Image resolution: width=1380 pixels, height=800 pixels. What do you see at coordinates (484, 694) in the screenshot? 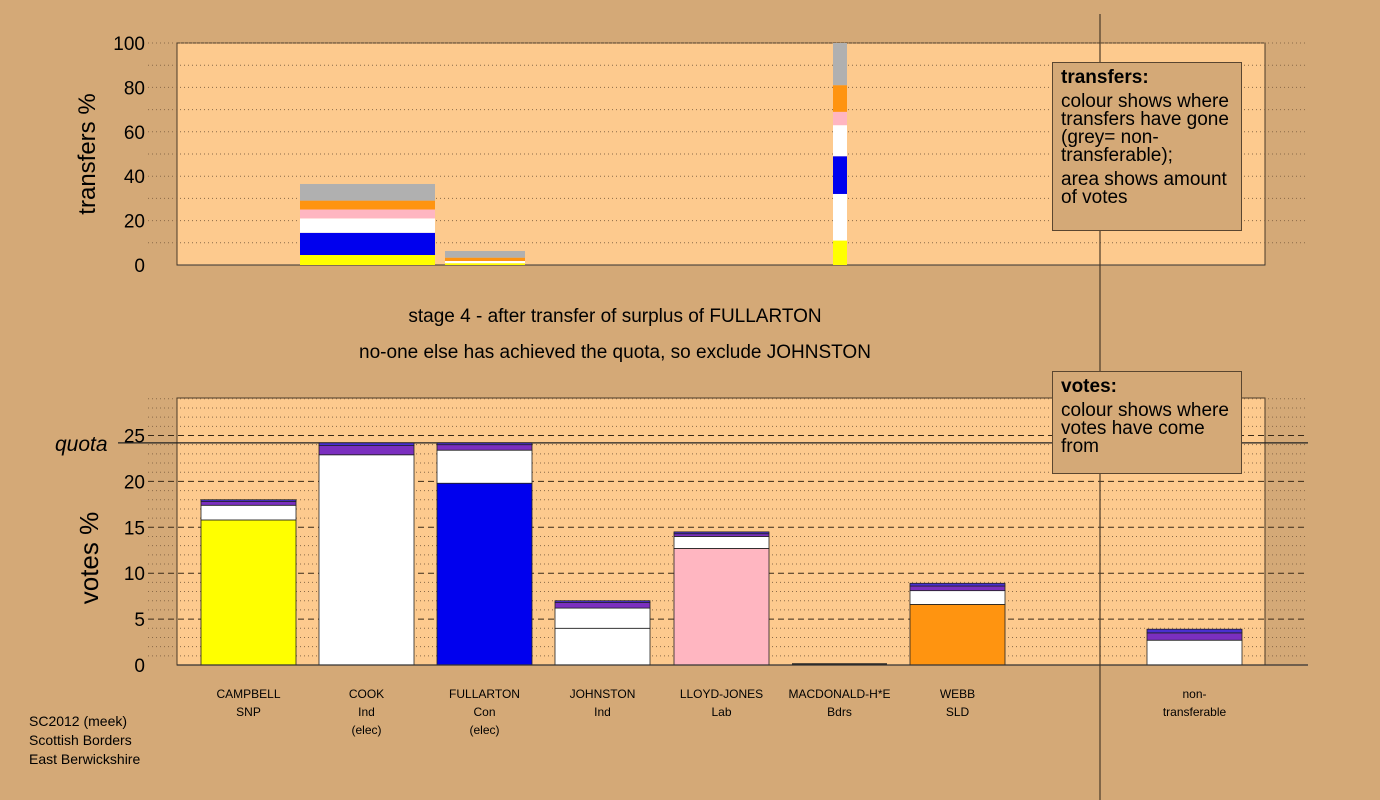
I see `x-tick-label: FULLARTON` at bounding box center [484, 694].